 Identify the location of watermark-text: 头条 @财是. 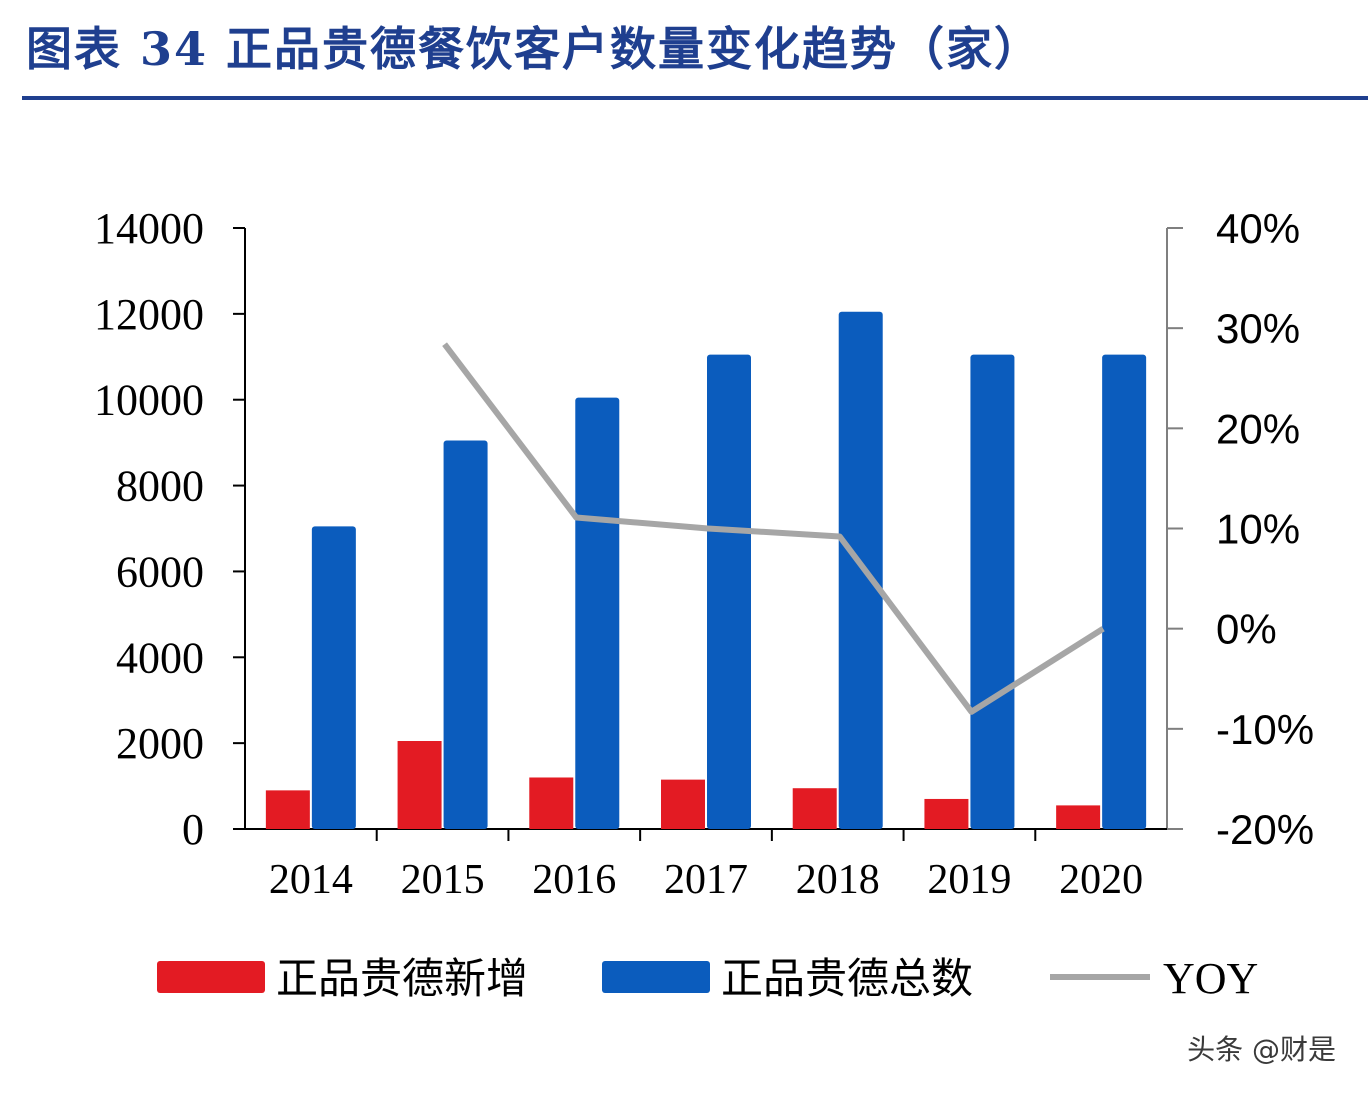
(1261, 1049).